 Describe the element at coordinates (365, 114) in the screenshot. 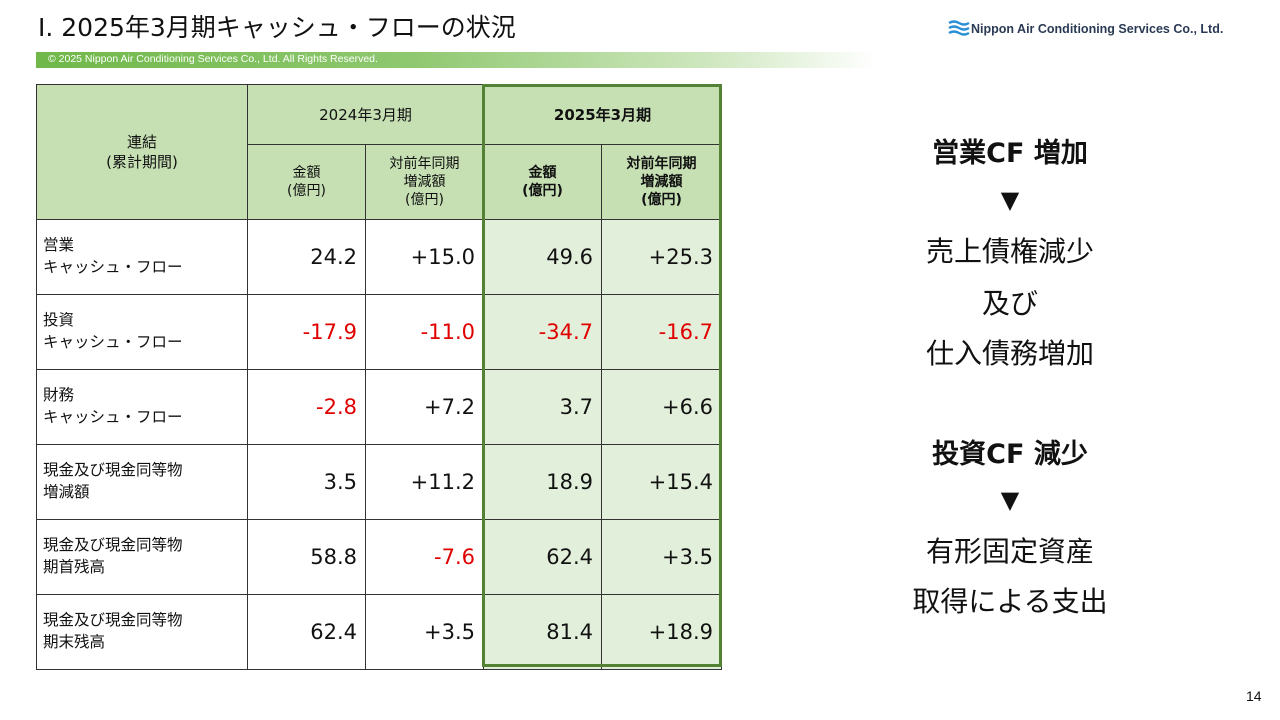

I see `period-2024-header: 2024年3月期` at that location.